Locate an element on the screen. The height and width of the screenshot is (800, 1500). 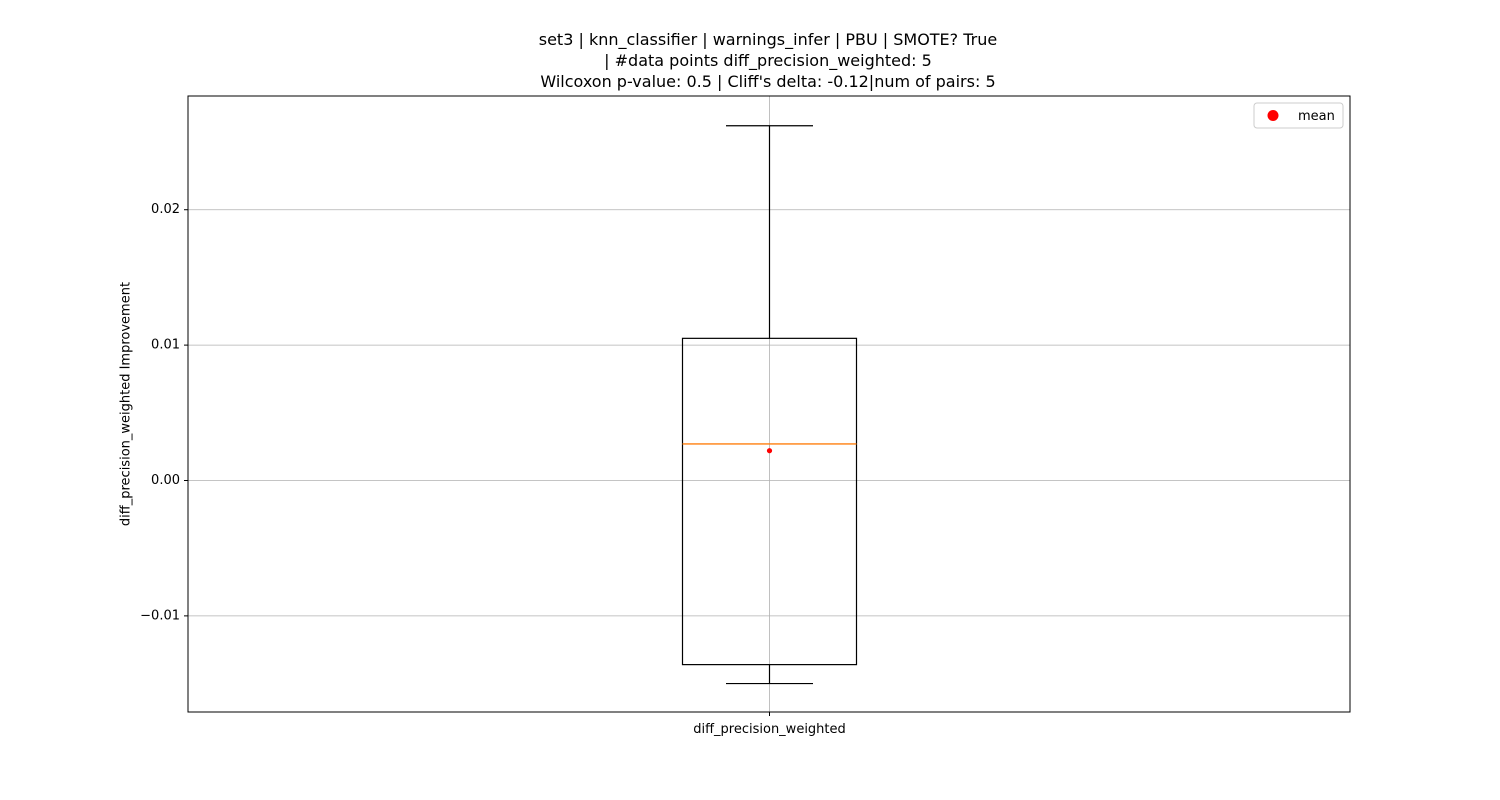
mean-marker is located at coordinates (769, 451).